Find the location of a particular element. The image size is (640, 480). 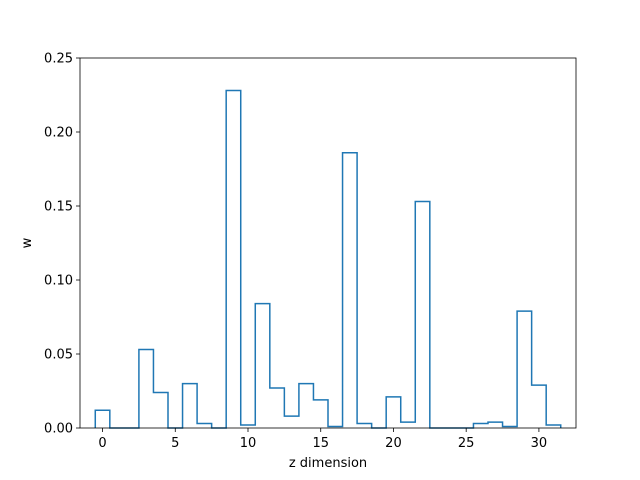

x-tick-label: 0 is located at coordinates (102, 443).